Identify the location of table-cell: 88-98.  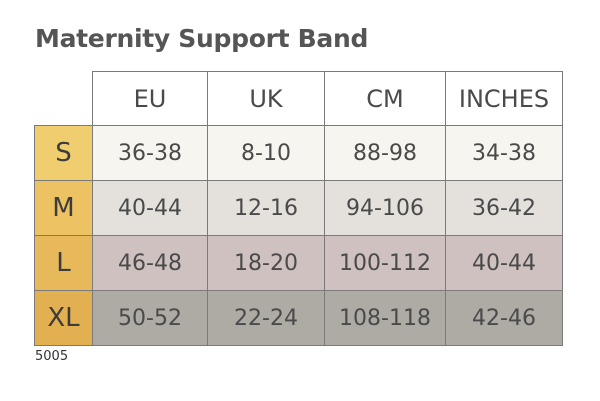
(385, 153).